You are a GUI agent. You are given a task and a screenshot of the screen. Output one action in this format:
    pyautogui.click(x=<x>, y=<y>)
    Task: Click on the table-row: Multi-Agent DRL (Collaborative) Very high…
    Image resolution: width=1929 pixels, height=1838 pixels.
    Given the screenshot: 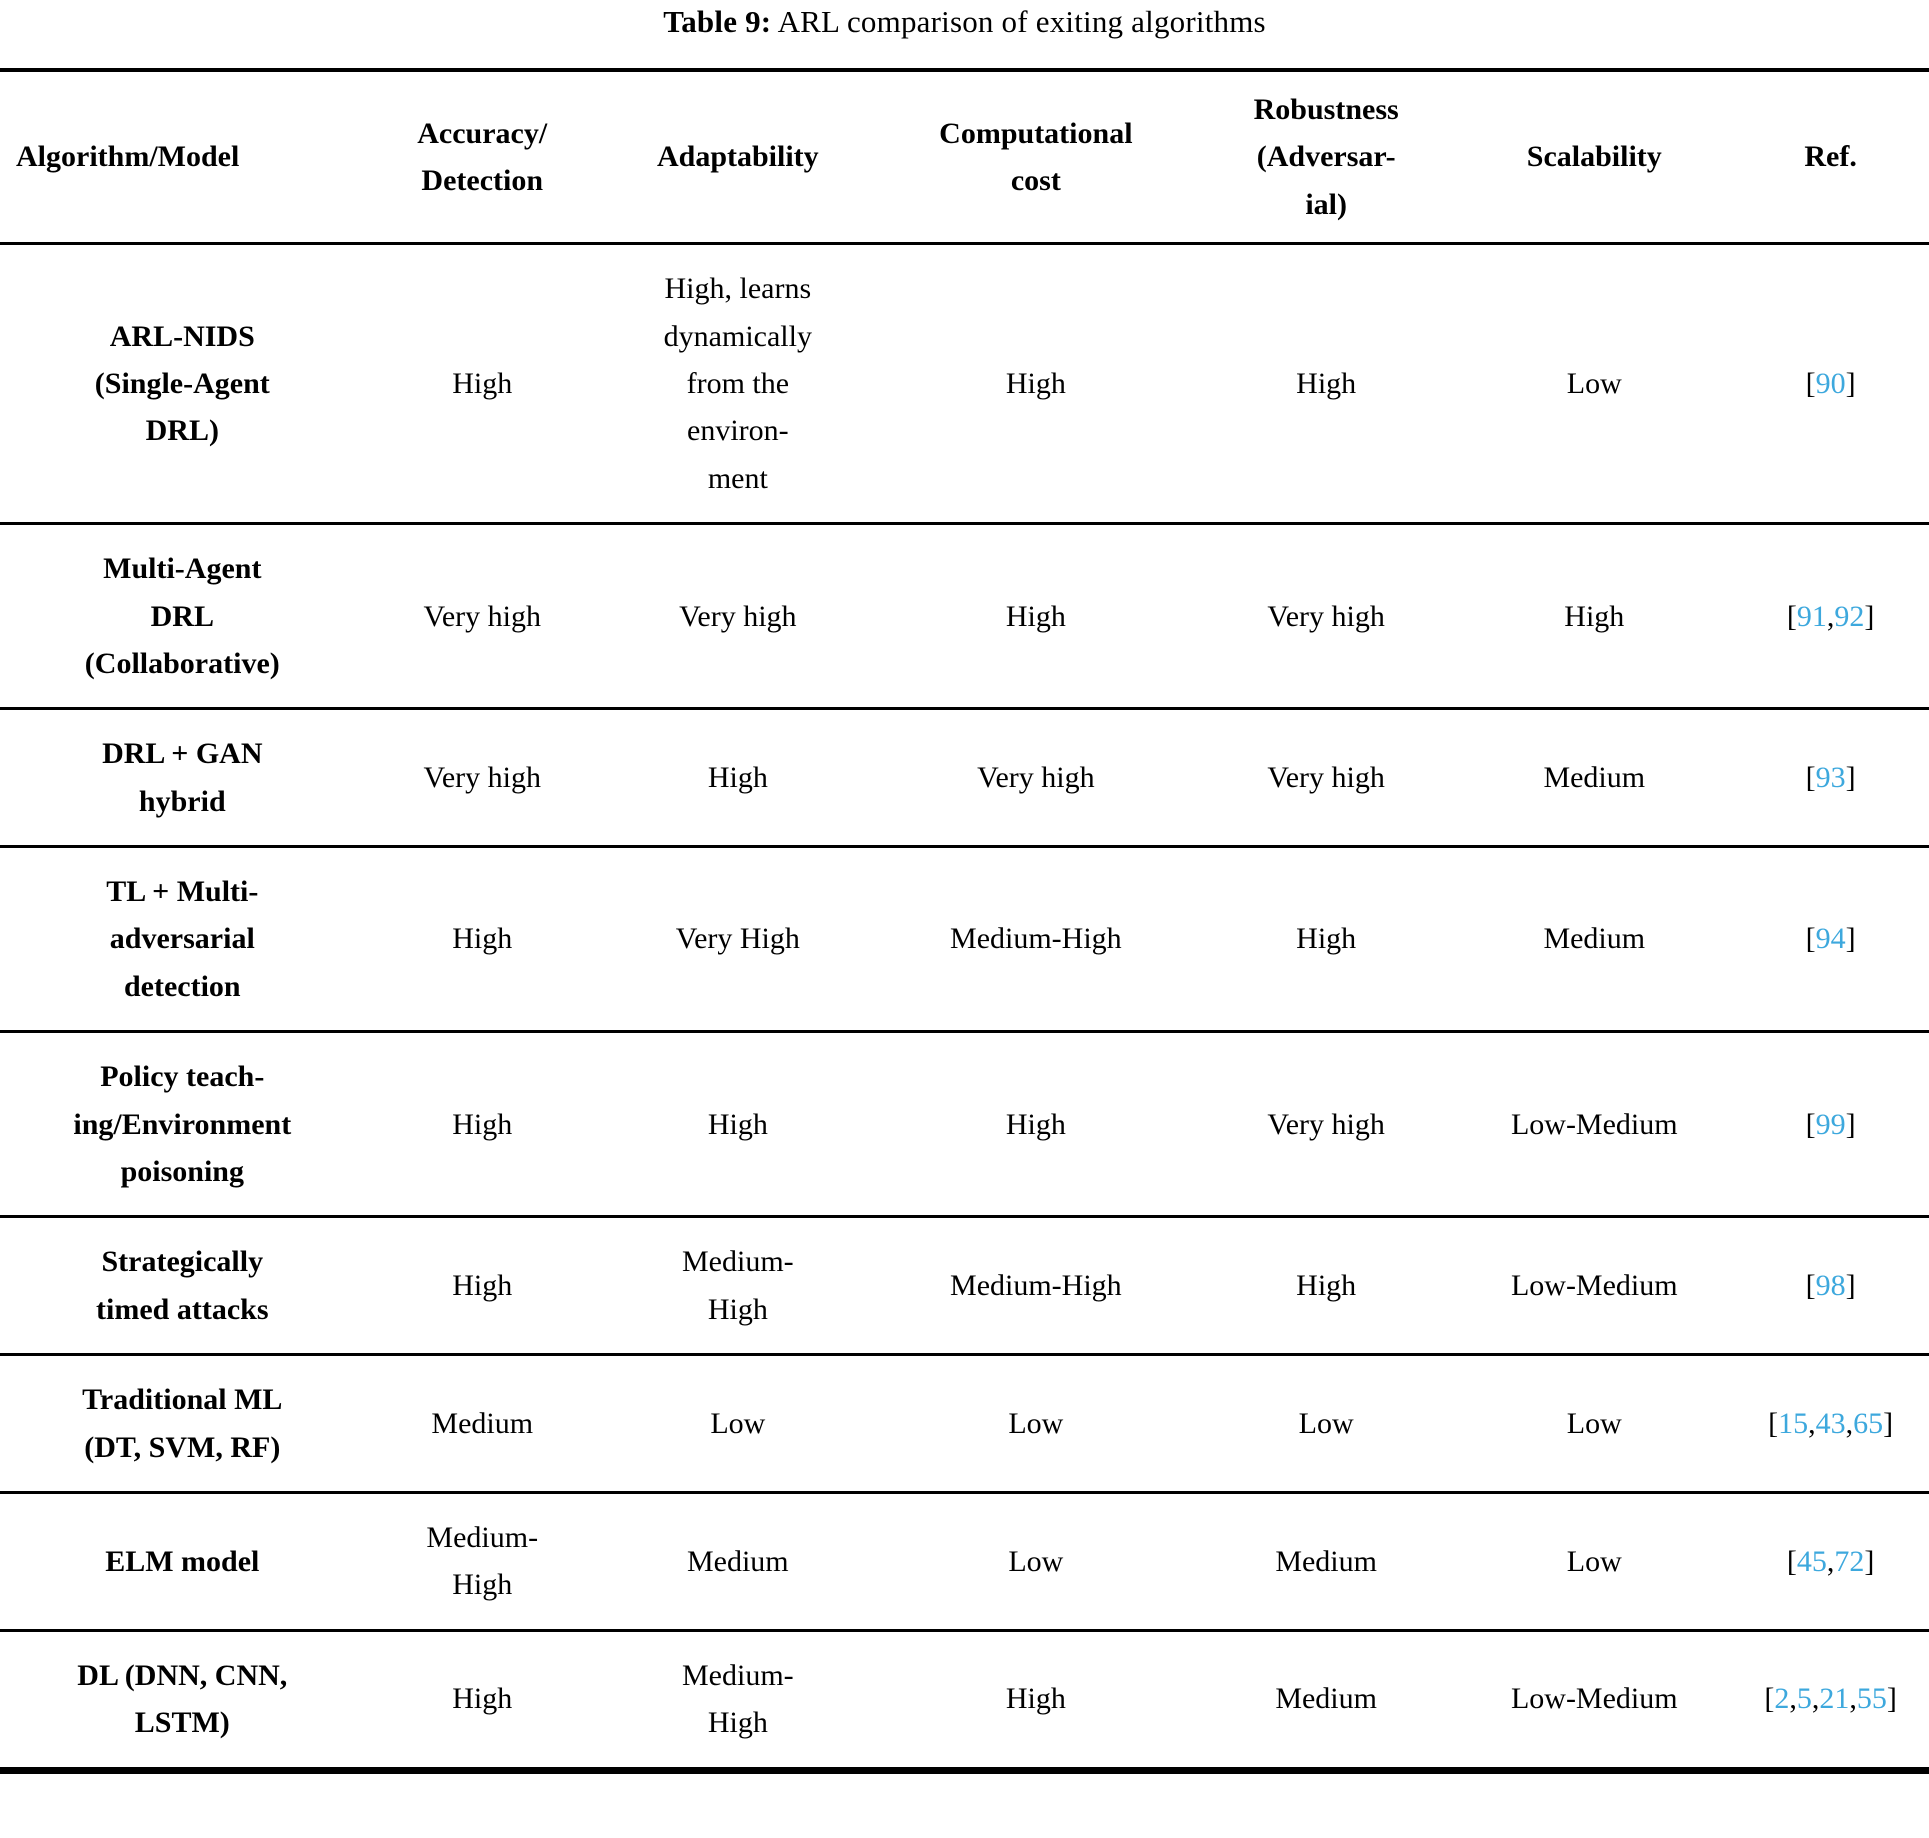 What is the action you would take?
    pyautogui.click(x=964, y=616)
    